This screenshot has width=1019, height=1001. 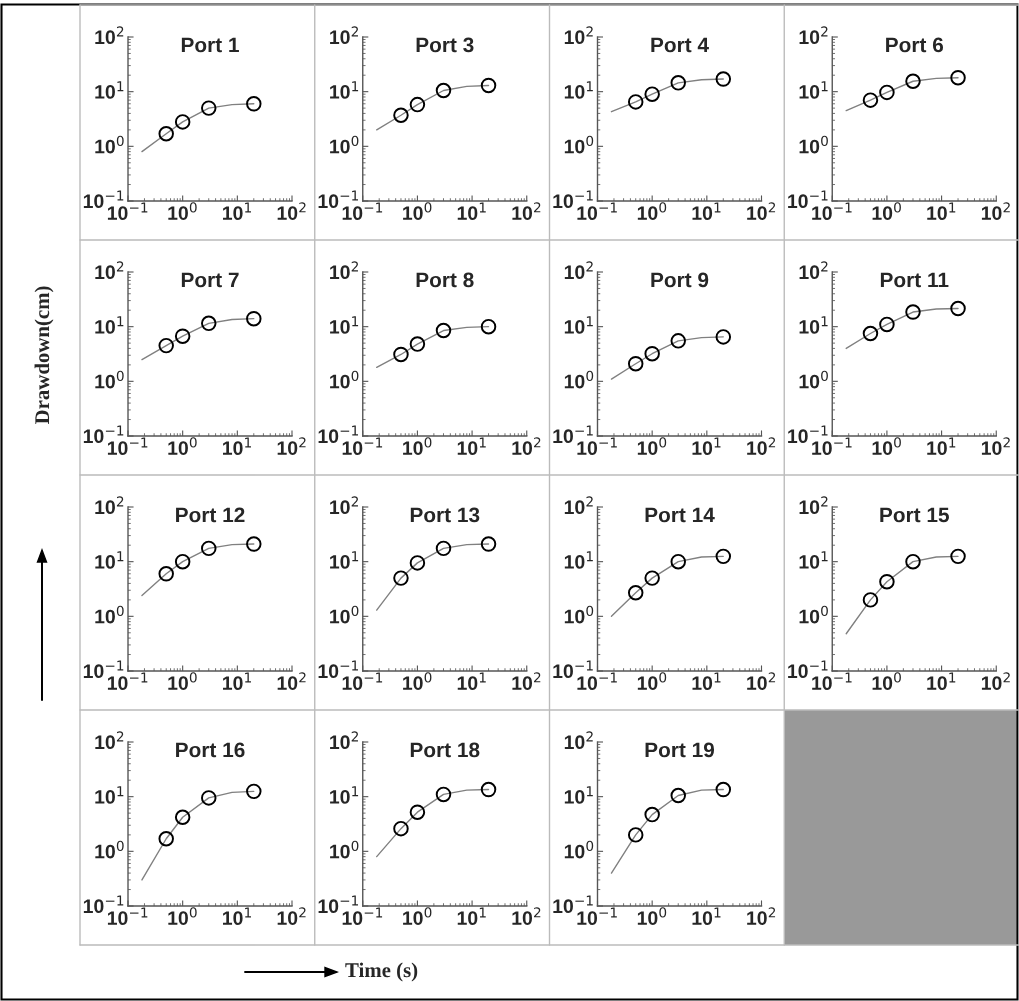 What do you see at coordinates (680, 750) in the screenshot?
I see `chart-title: Port 19` at bounding box center [680, 750].